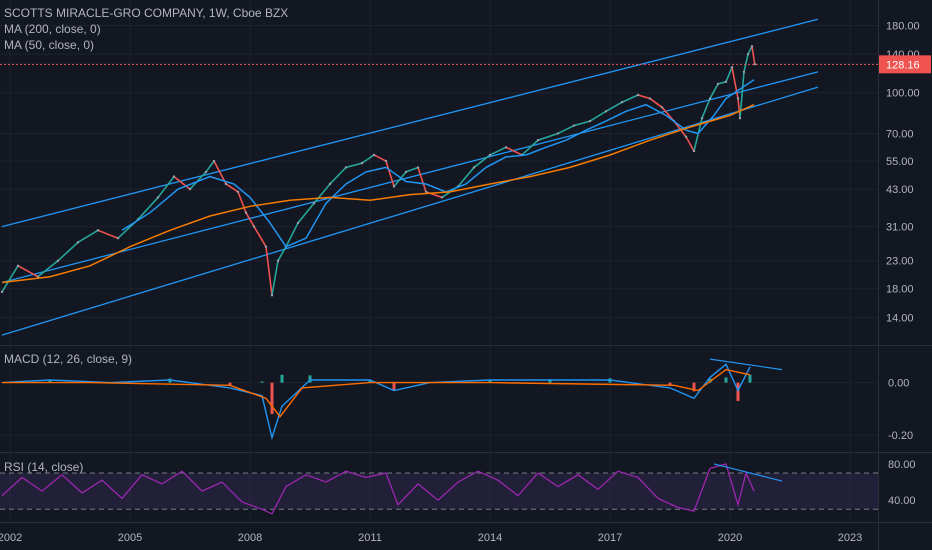  I want to click on price-tick-label: 18.00, so click(900, 290).